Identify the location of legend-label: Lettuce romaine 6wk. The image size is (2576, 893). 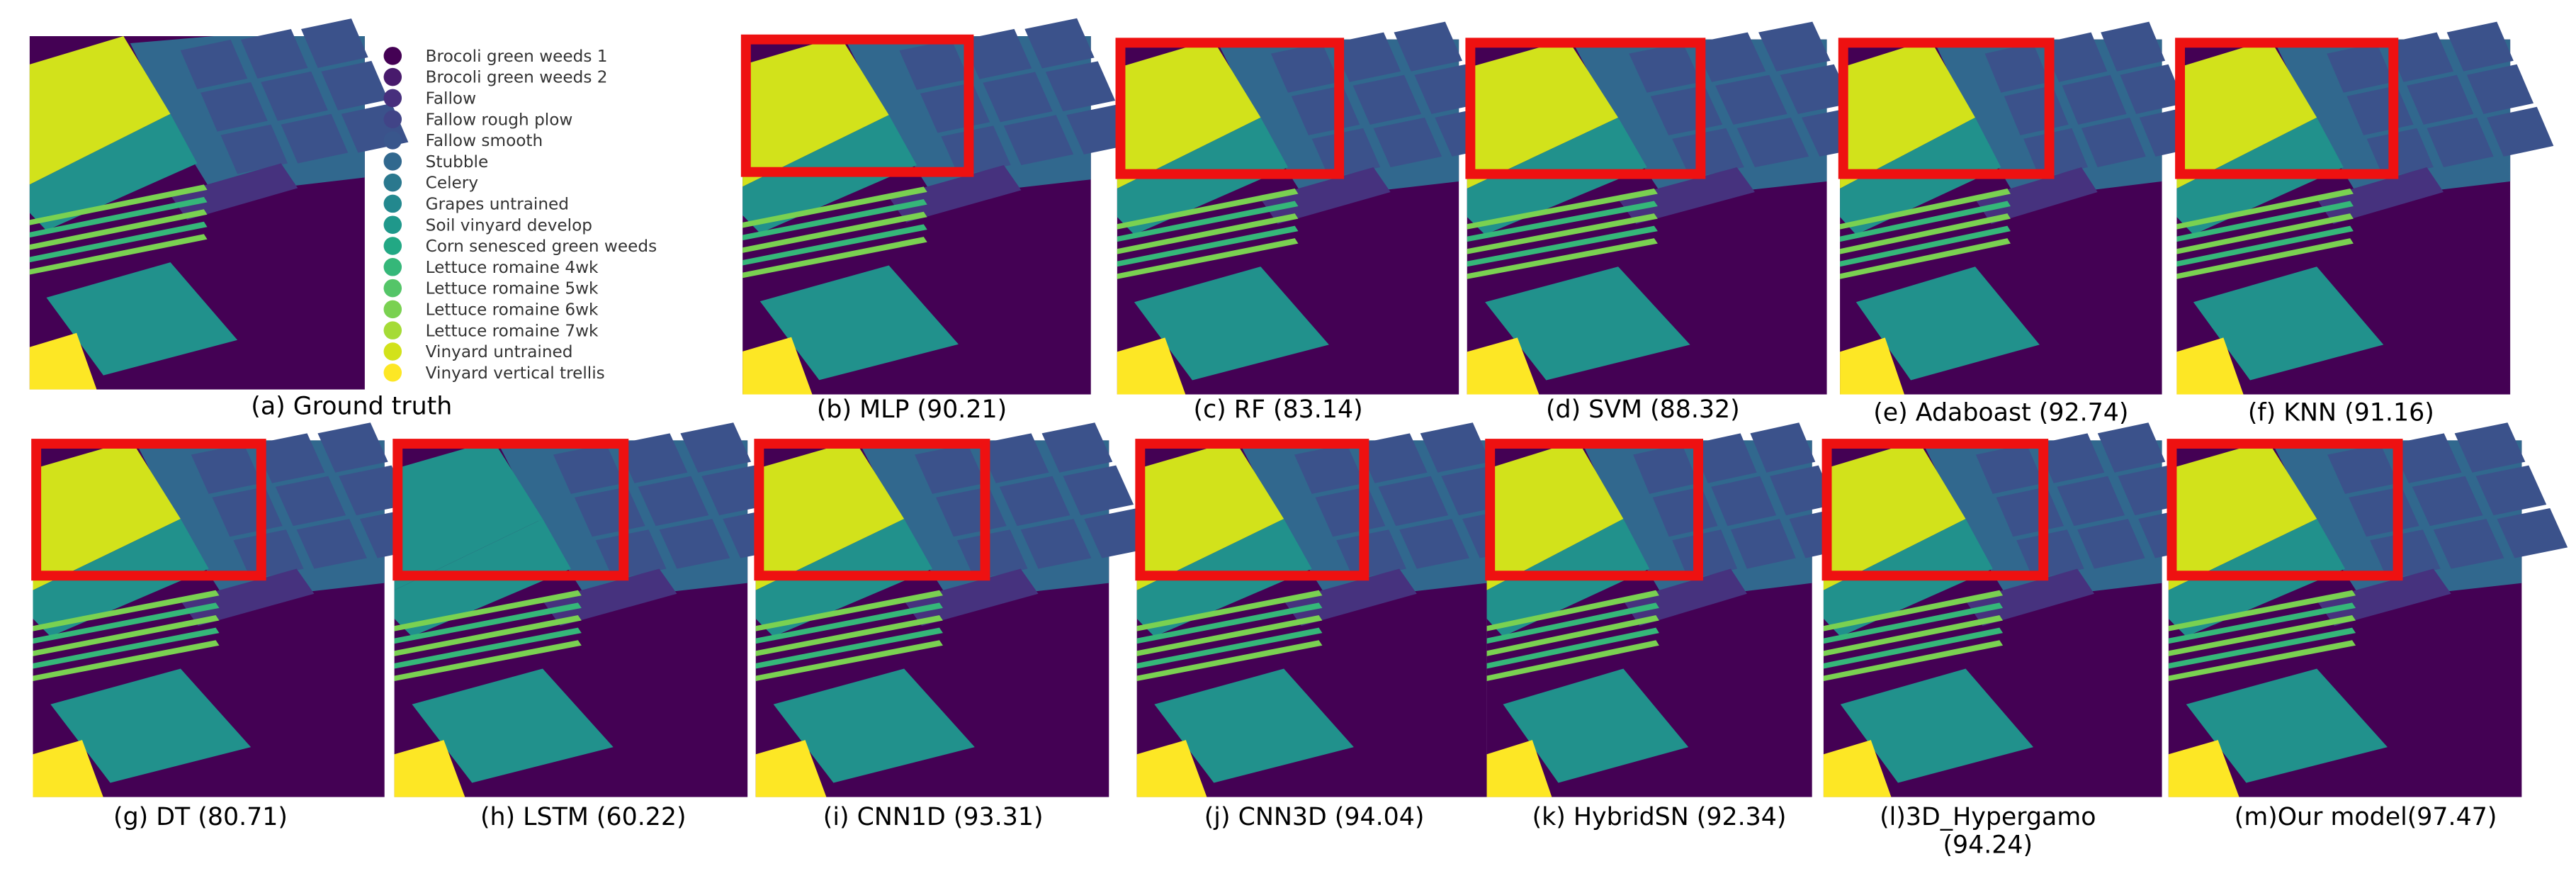
(512, 311).